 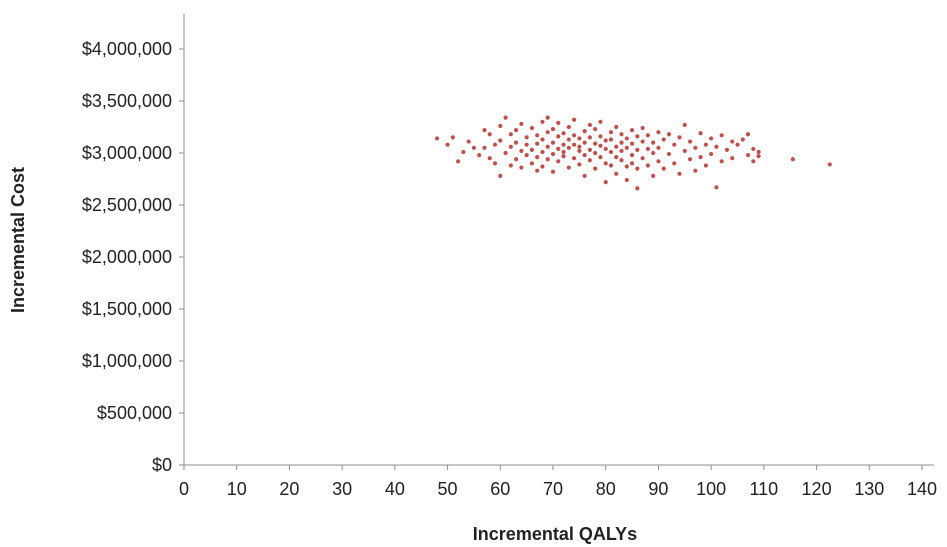 I want to click on x-axis-title: Incremental QALYs, so click(x=555, y=534).